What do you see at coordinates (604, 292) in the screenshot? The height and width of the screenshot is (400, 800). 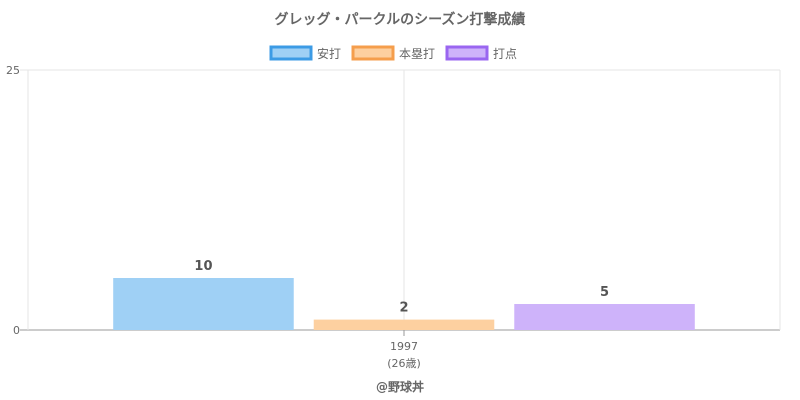 I see `data-label-打点: 5` at bounding box center [604, 292].